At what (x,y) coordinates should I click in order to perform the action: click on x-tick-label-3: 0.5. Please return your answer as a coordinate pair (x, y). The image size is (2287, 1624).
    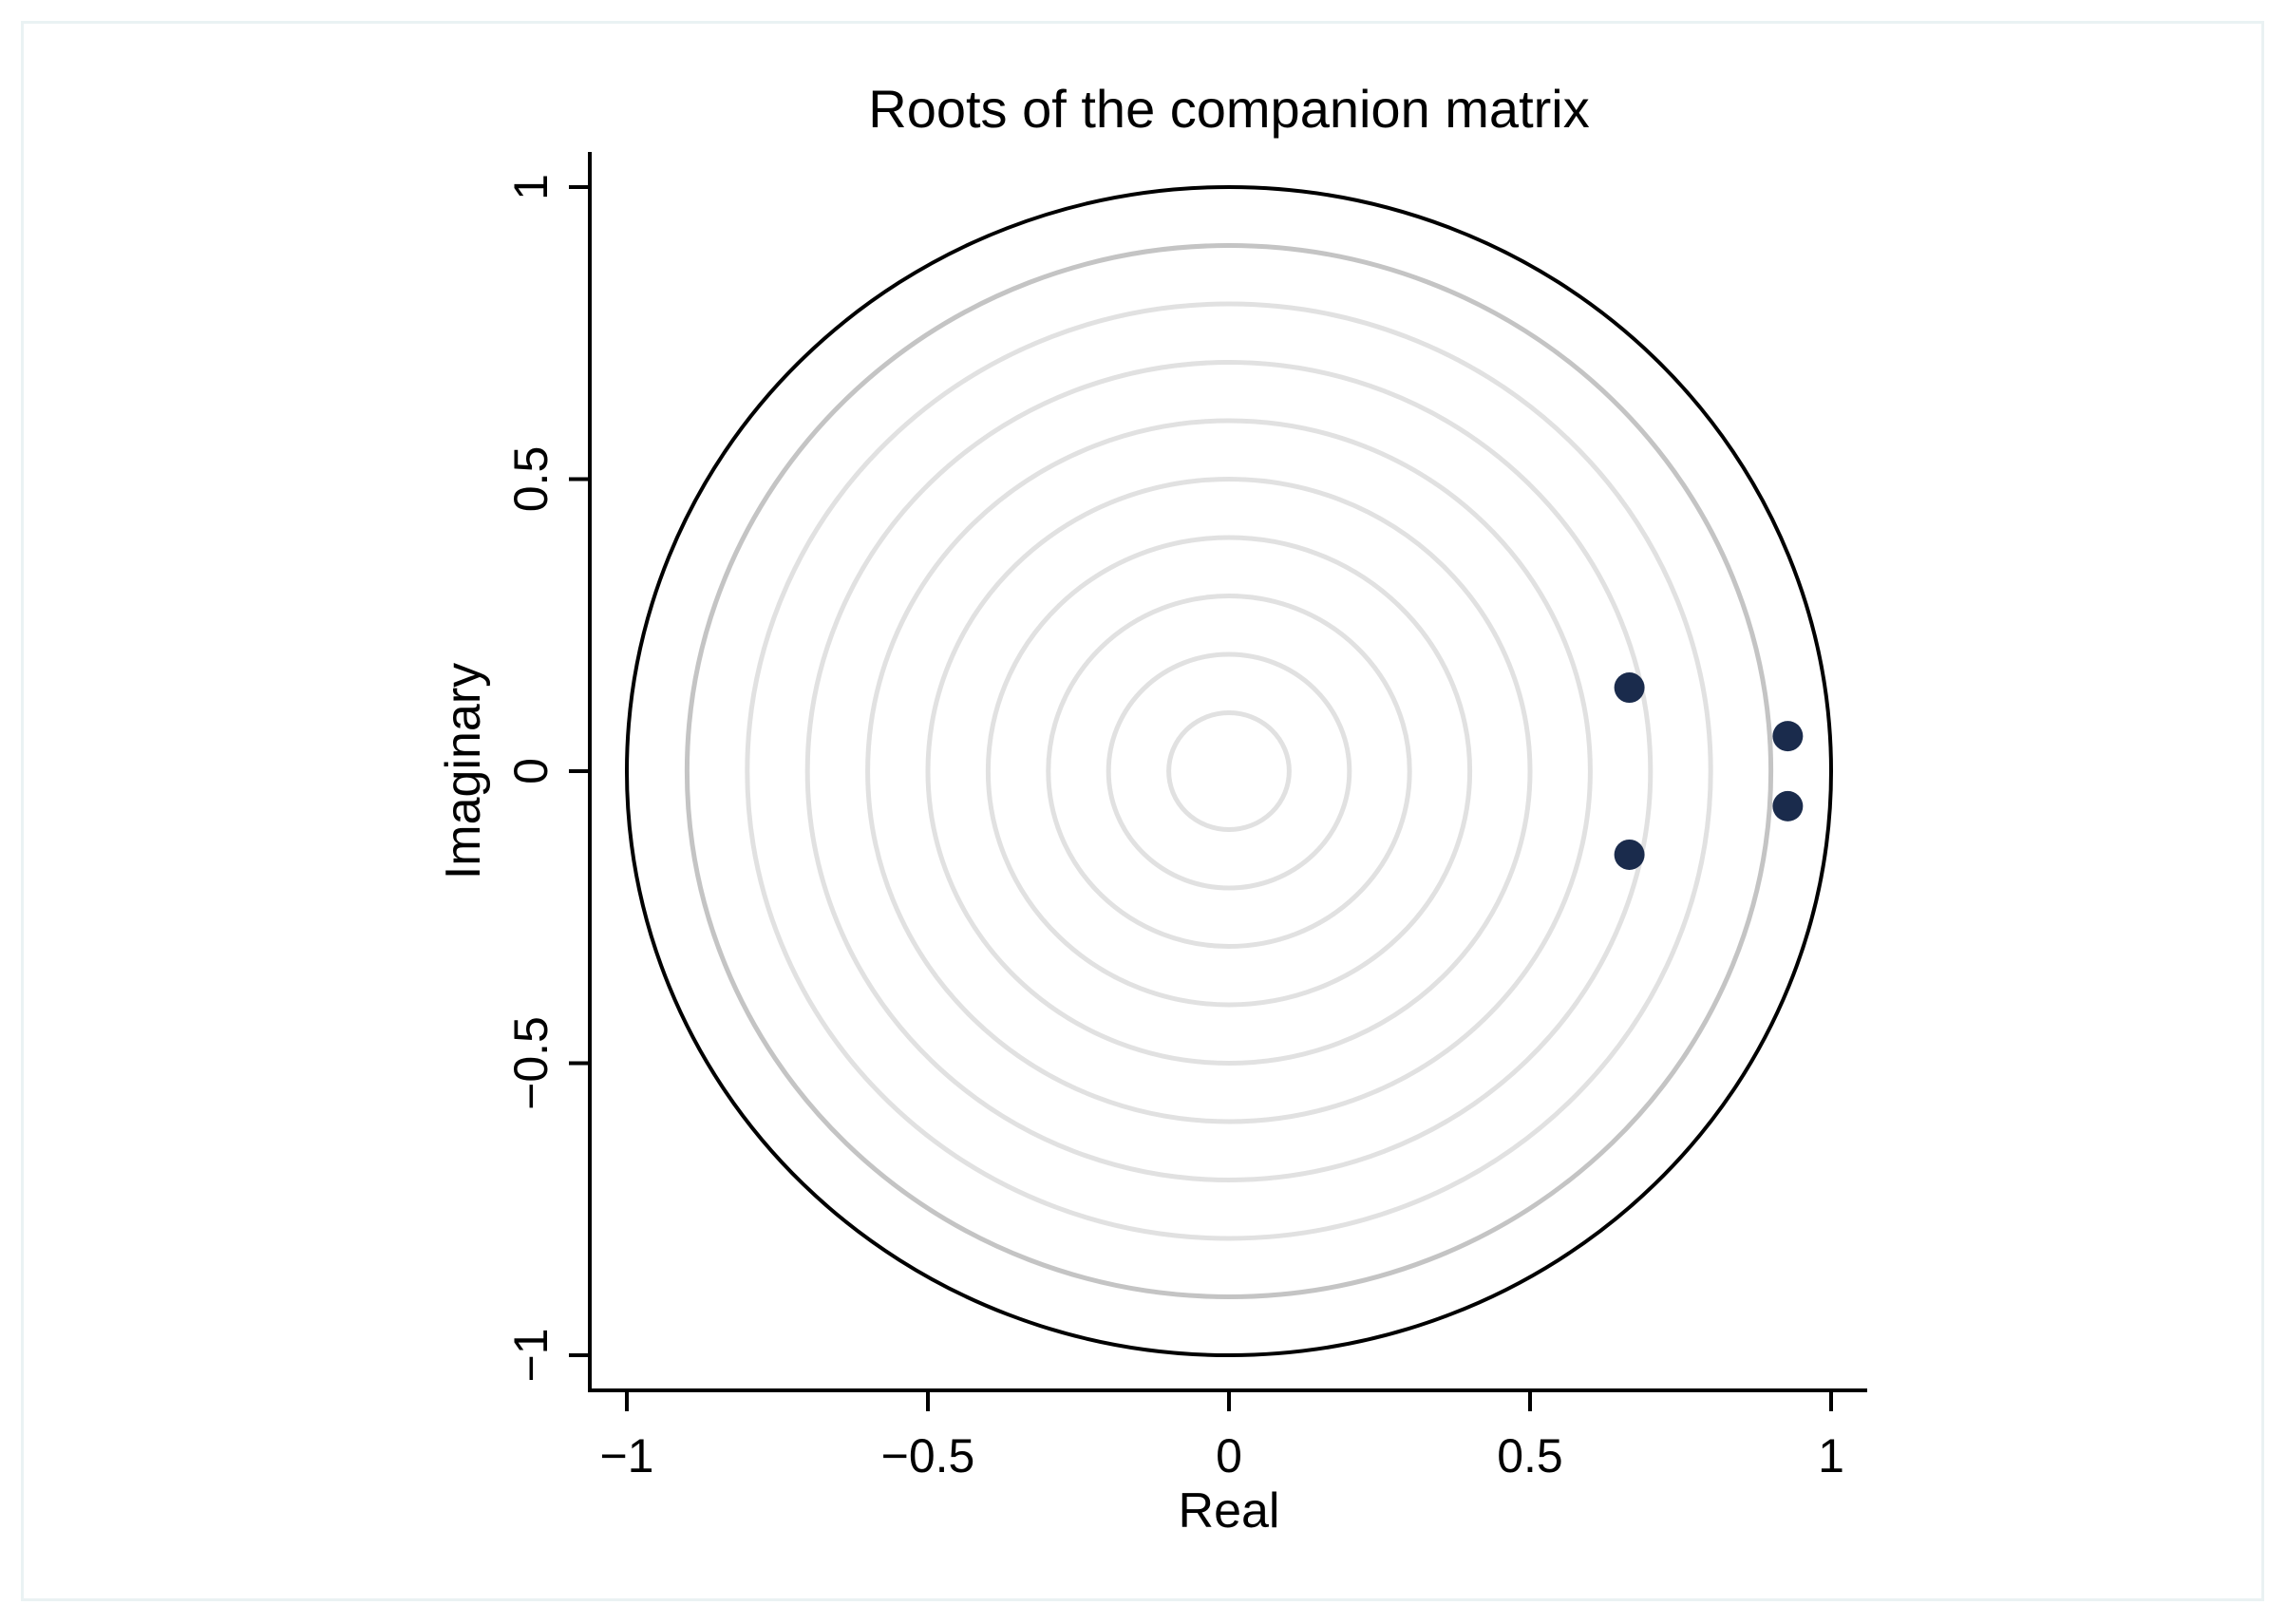
    Looking at the image, I should click on (1530, 1455).